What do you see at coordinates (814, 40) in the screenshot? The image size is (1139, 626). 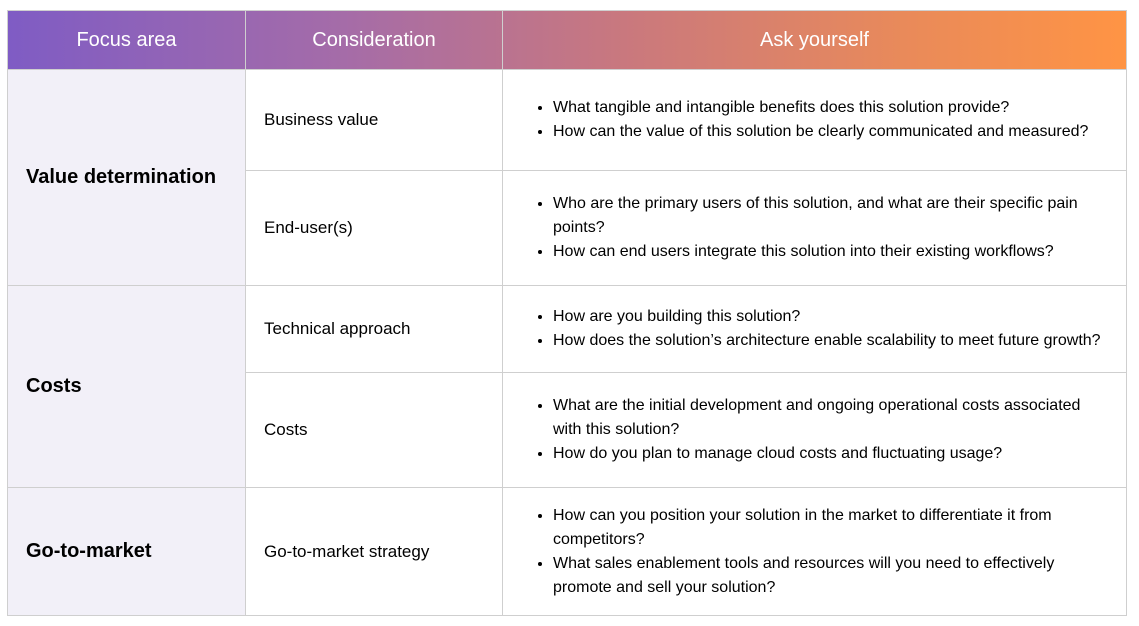 I see `header-ask-yourself: Ask yourself` at bounding box center [814, 40].